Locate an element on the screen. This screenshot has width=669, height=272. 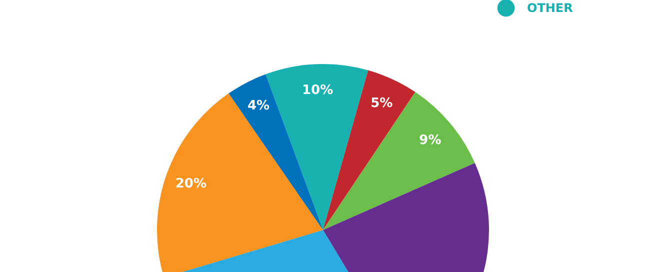
data-label: 5% is located at coordinates (381, 103).